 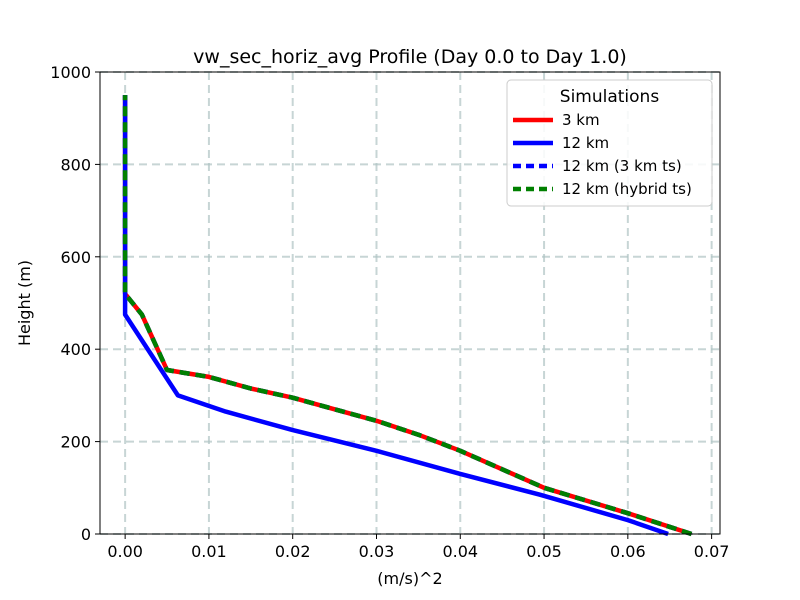 I want to click on legend-entry: 12 km, so click(x=585, y=143).